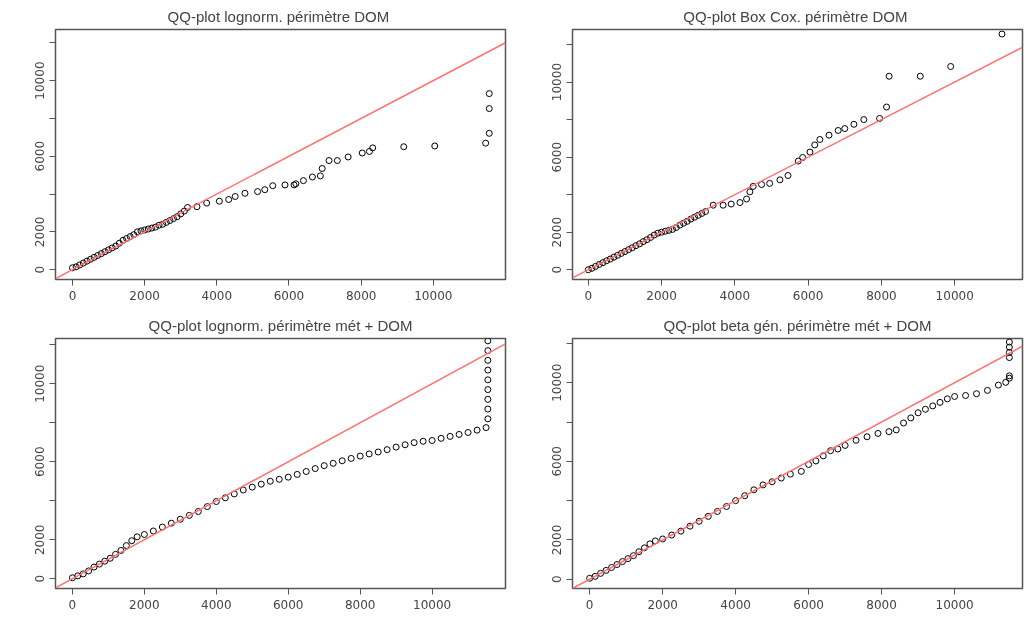  What do you see at coordinates (278, 16) in the screenshot?
I see `chart-title: QQ-plot lognorm. périmètre DOM` at bounding box center [278, 16].